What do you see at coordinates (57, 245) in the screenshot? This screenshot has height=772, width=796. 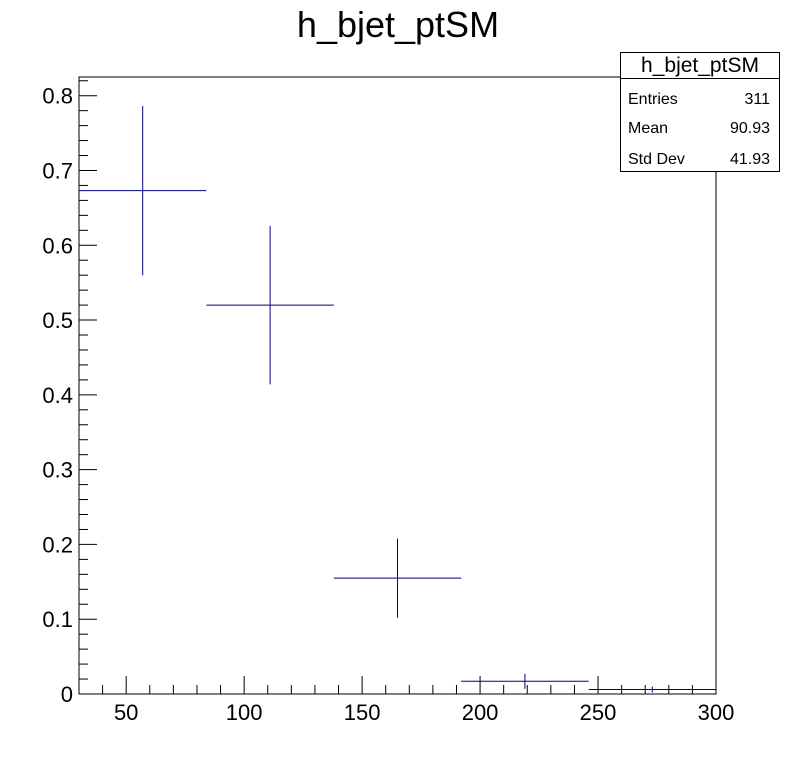 I see `y-tick-label: 0.6` at bounding box center [57, 245].